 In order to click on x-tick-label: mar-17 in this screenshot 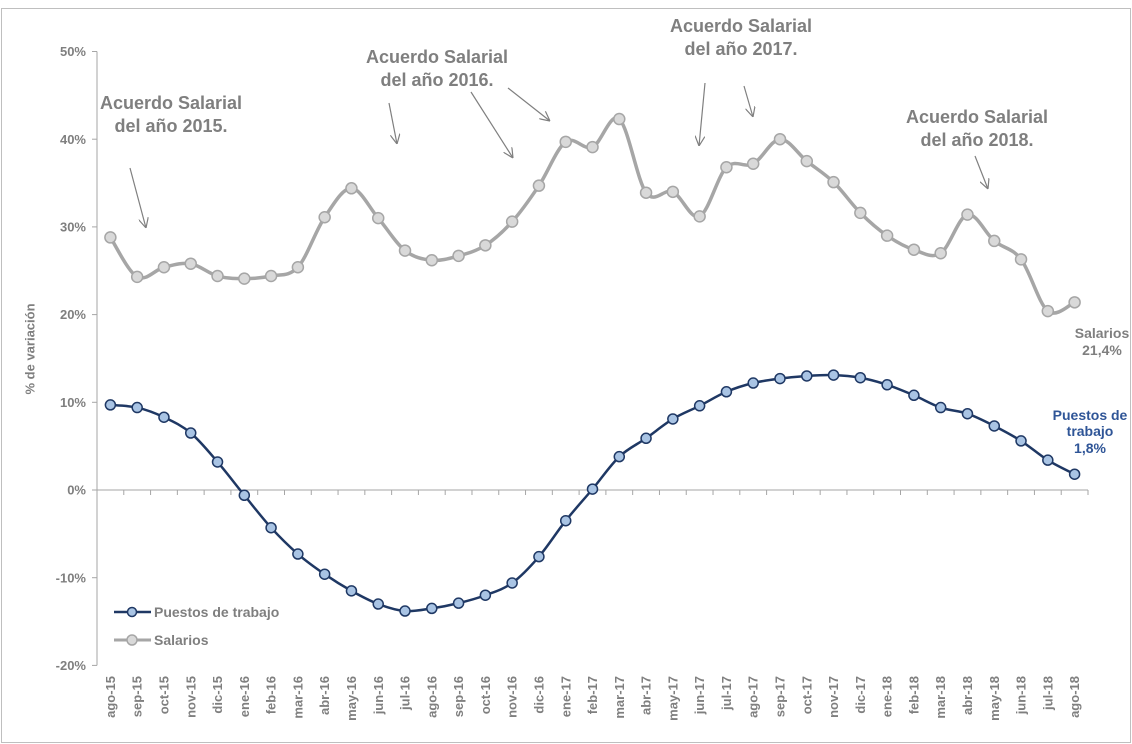, I will do `click(619, 697)`.